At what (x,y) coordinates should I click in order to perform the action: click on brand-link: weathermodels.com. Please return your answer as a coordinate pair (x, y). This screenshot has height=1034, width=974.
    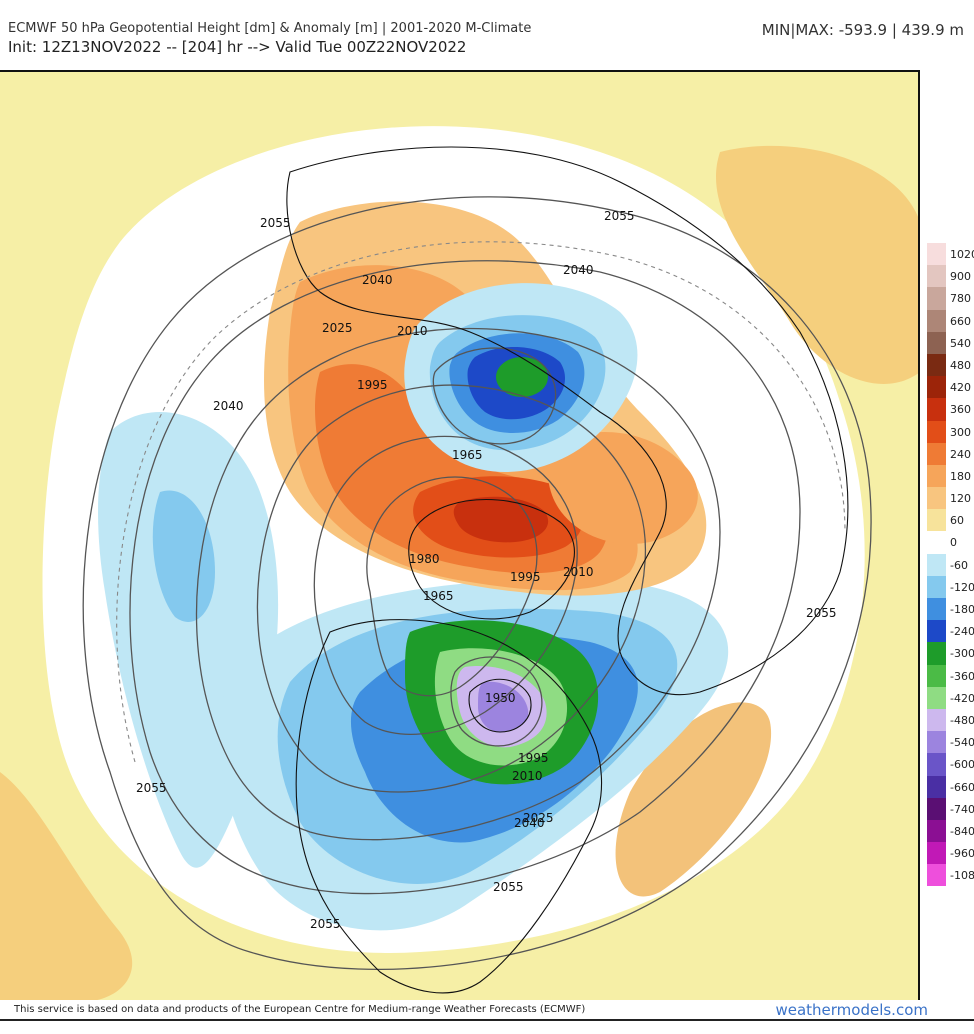
    Looking at the image, I should click on (851, 1010).